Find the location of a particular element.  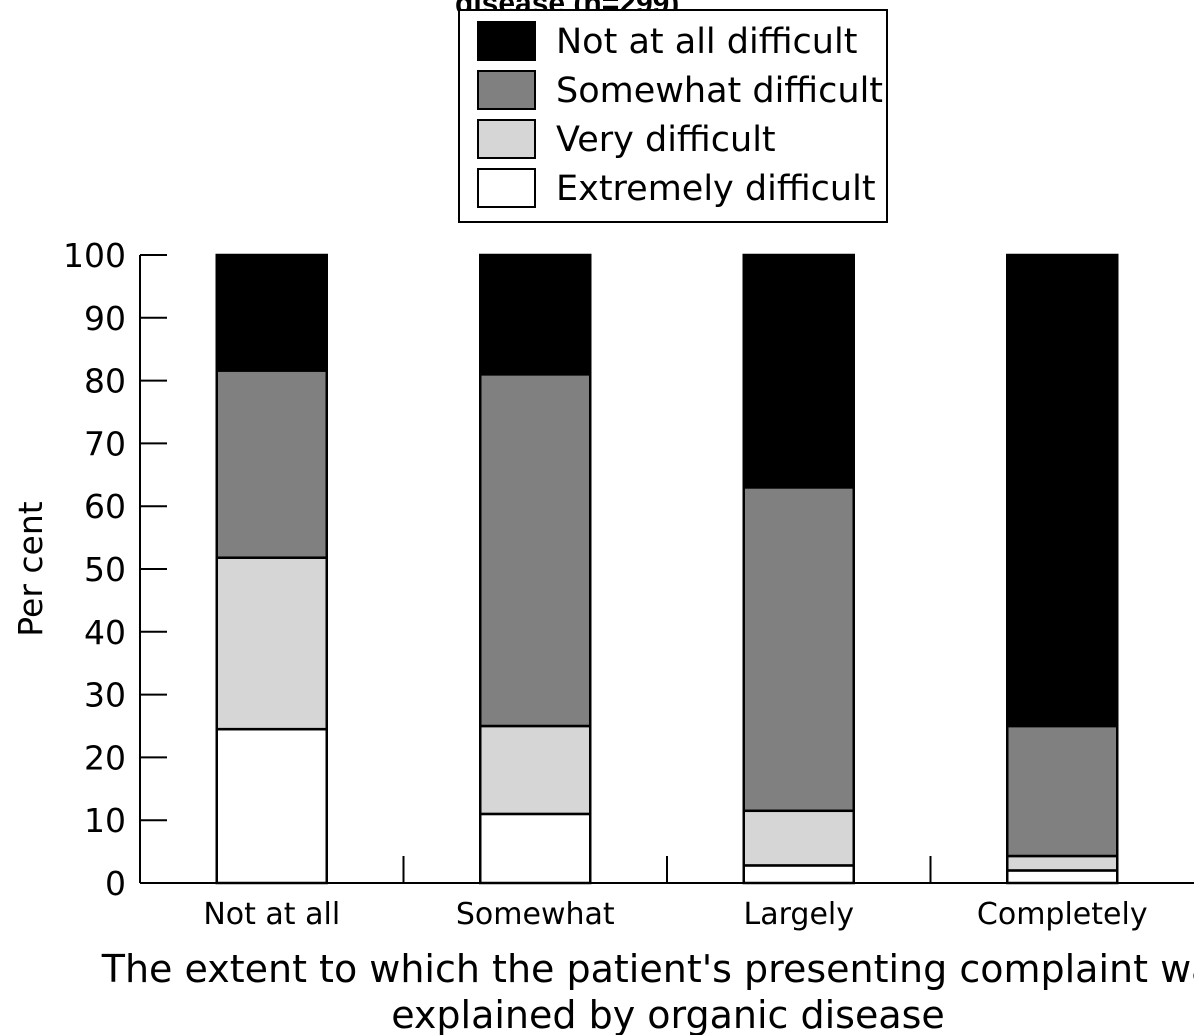

bar-not-at-all-not-at-all-difficult is located at coordinates (271, 312).